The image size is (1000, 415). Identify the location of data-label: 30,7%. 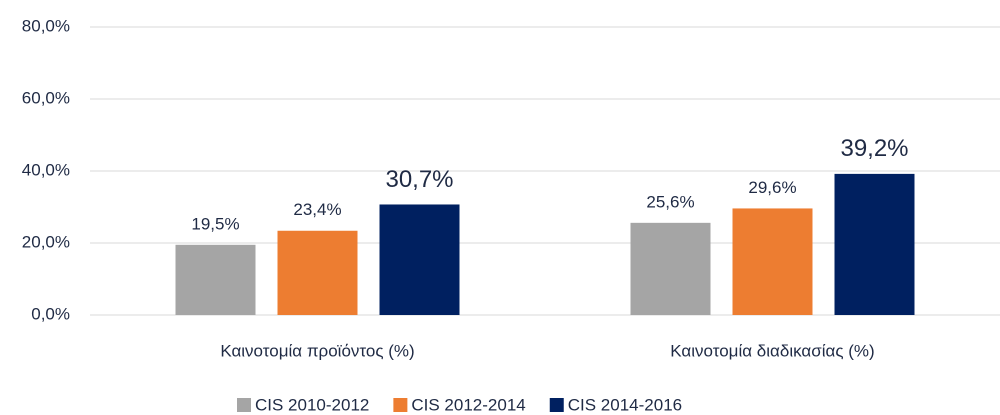
(419, 179).